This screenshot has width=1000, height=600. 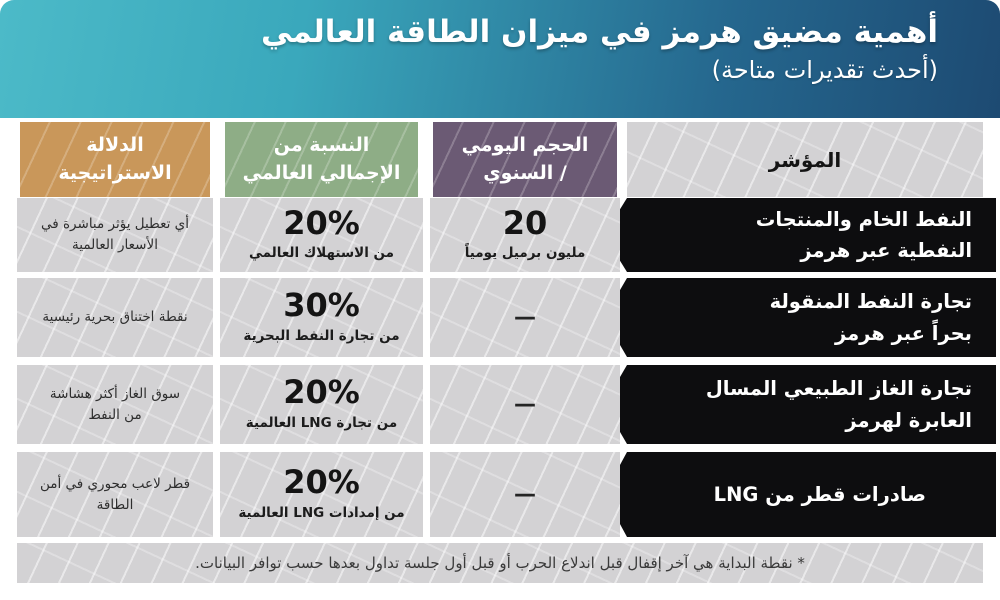 I want to click on strategic-cell: نقطة اختناق بحرية رئيسية, so click(x=115, y=317).